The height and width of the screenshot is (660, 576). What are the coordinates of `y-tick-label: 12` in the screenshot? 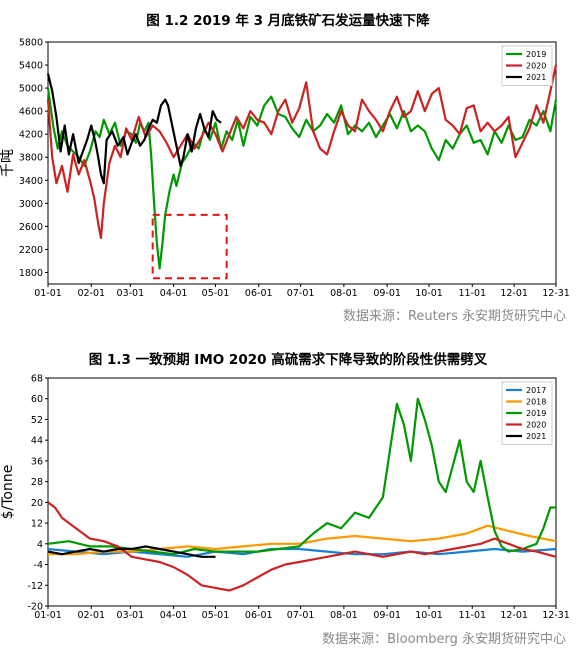 It's located at (37, 524).